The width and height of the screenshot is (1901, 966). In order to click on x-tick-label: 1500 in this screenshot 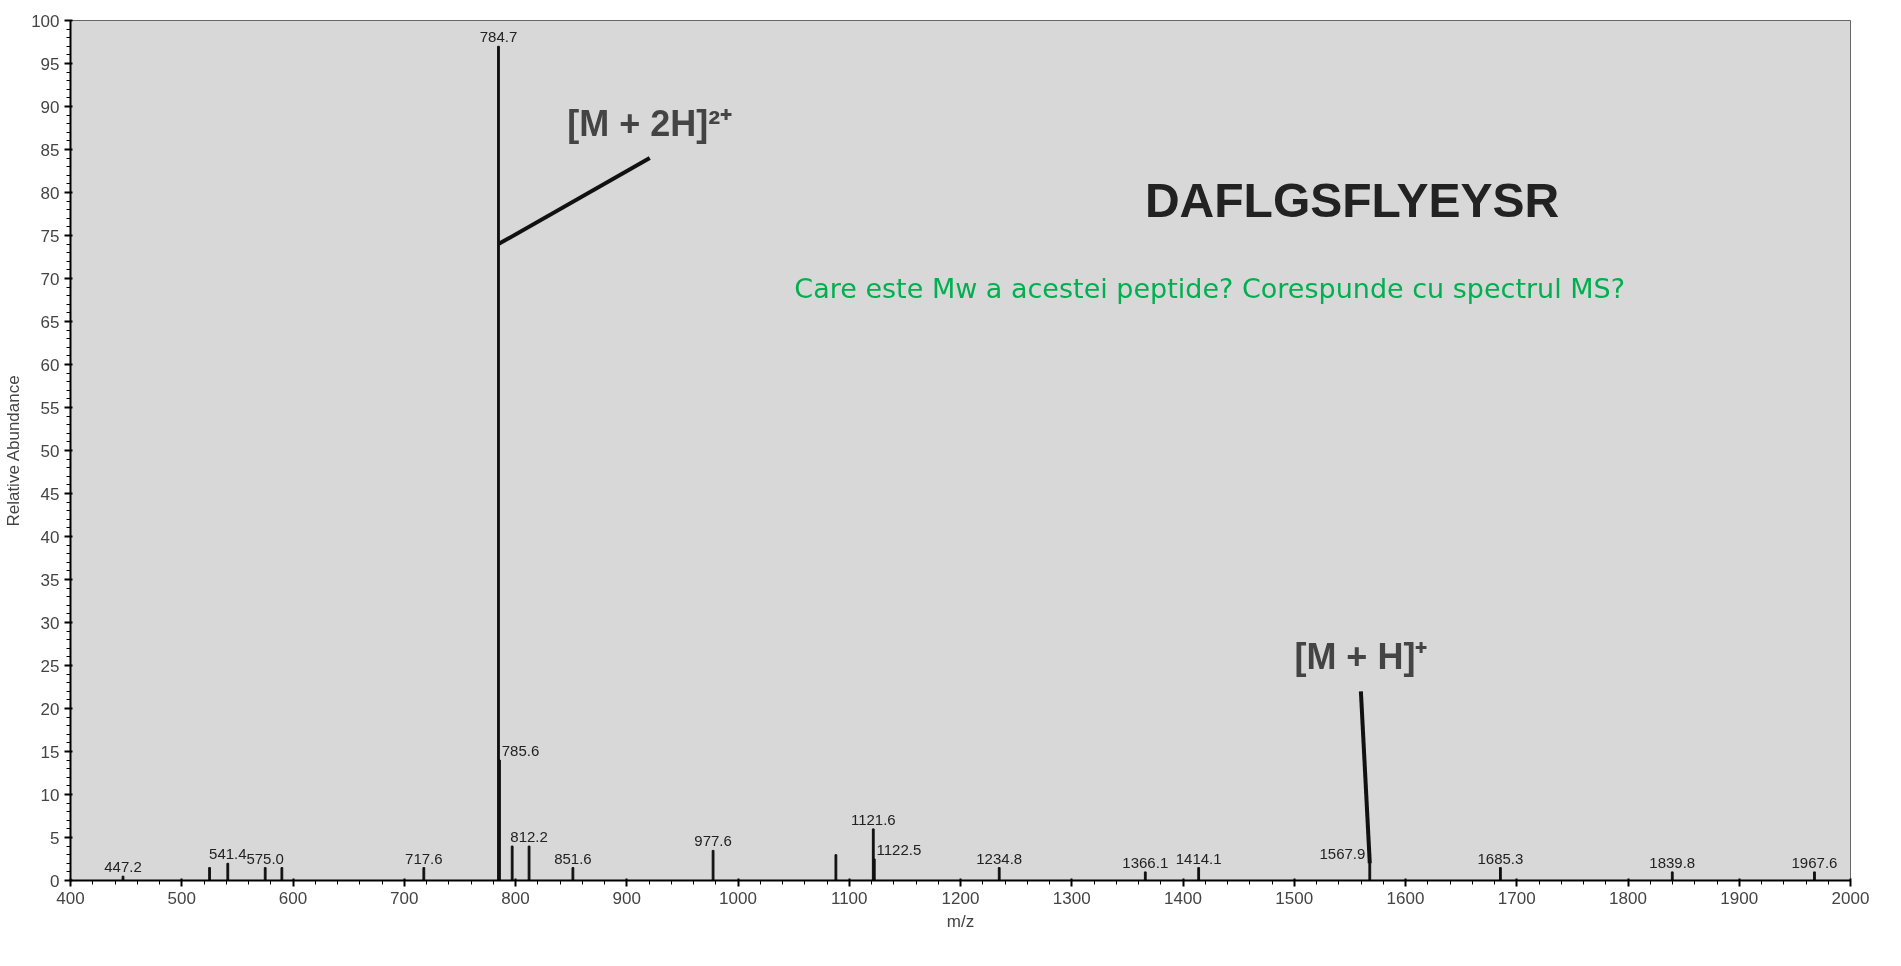, I will do `click(1294, 898)`.